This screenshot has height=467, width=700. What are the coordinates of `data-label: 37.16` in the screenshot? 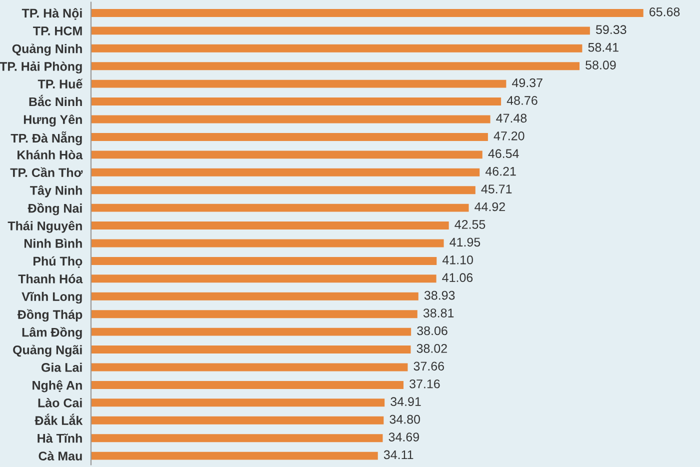 It's located at (425, 383).